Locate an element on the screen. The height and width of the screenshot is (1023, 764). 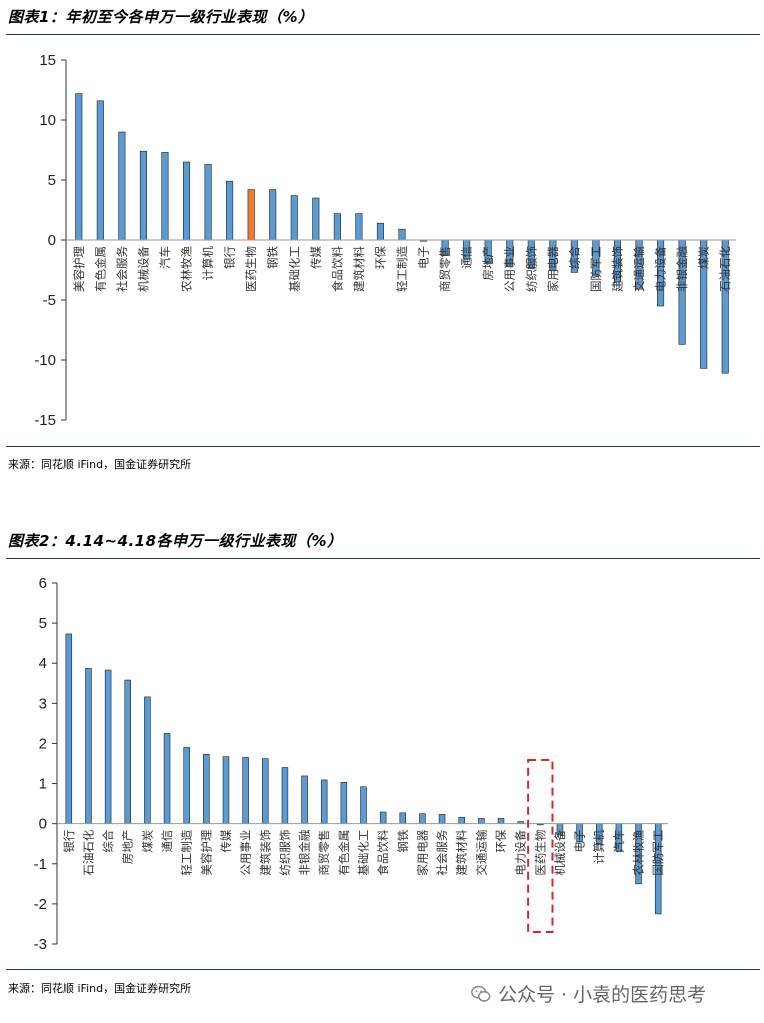
bar-房地产 is located at coordinates (128, 751).